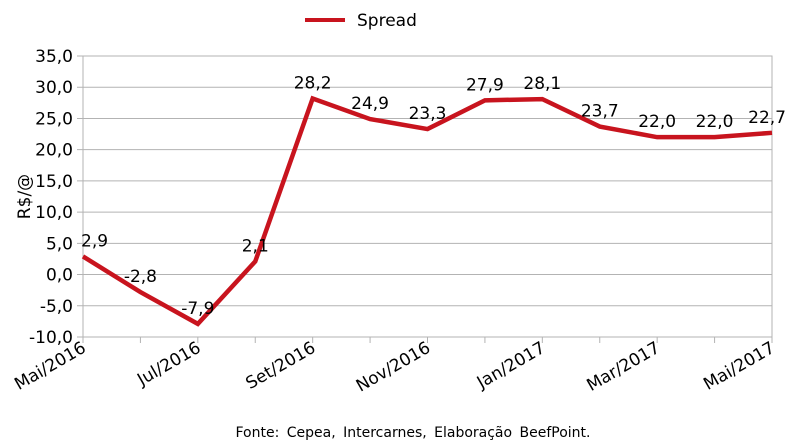  I want to click on y-tick-label: 35,0, so click(54, 57).